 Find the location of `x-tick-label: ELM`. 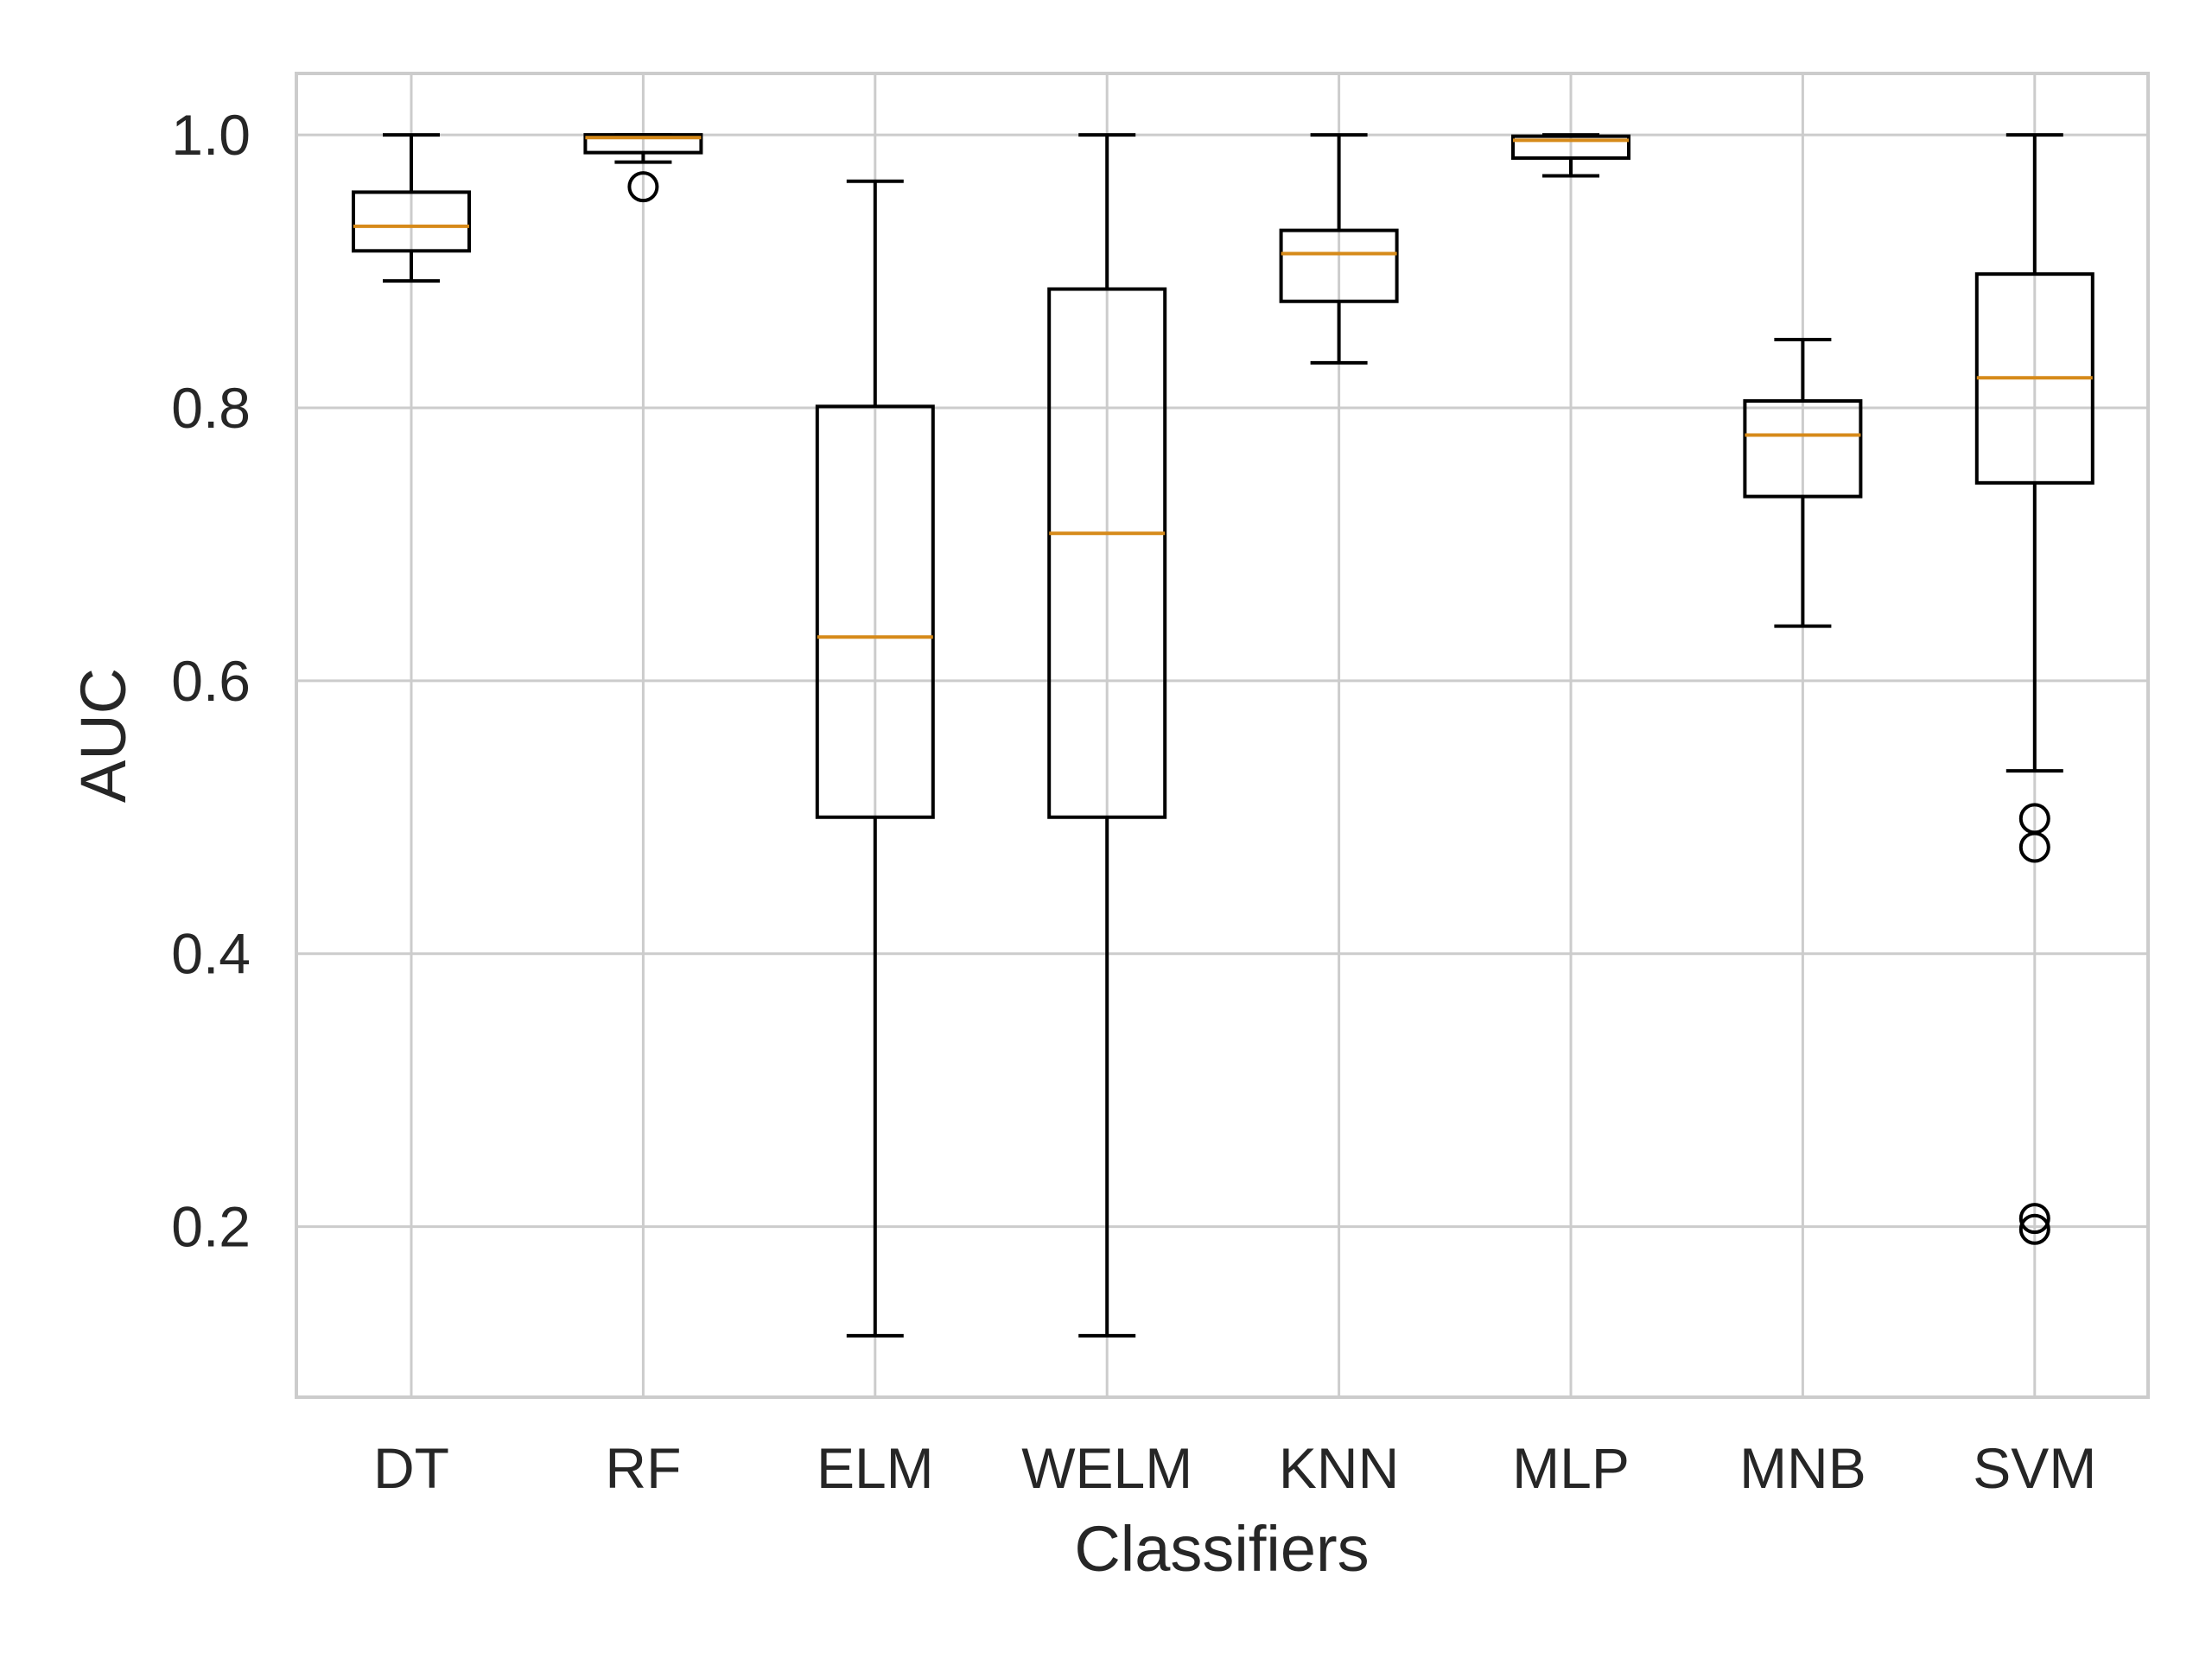

x-tick-label: ELM is located at coordinates (875, 1468).